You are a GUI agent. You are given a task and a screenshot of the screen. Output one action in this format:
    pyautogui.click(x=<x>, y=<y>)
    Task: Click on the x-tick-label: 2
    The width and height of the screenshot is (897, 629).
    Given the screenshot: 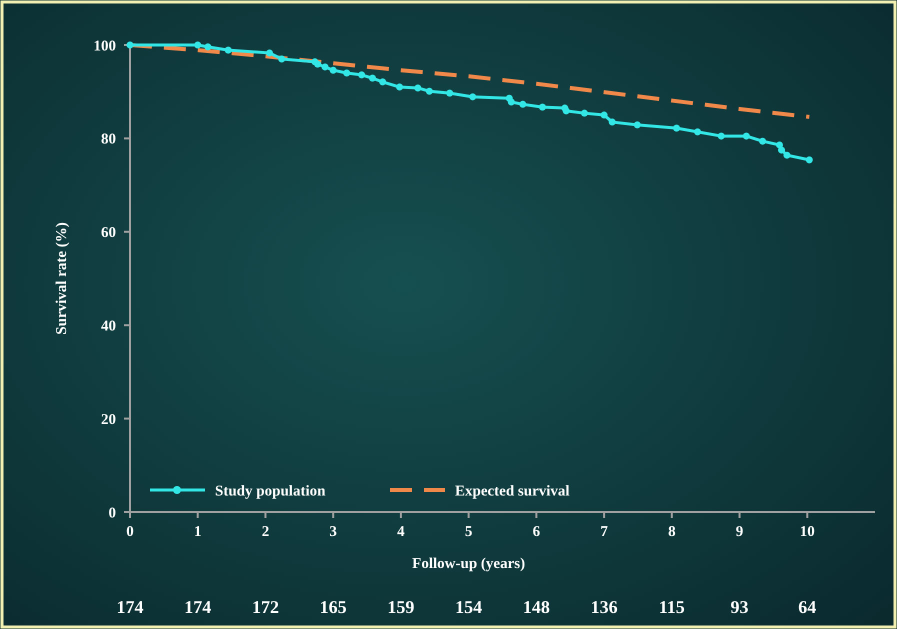 What is the action you would take?
    pyautogui.click(x=266, y=532)
    